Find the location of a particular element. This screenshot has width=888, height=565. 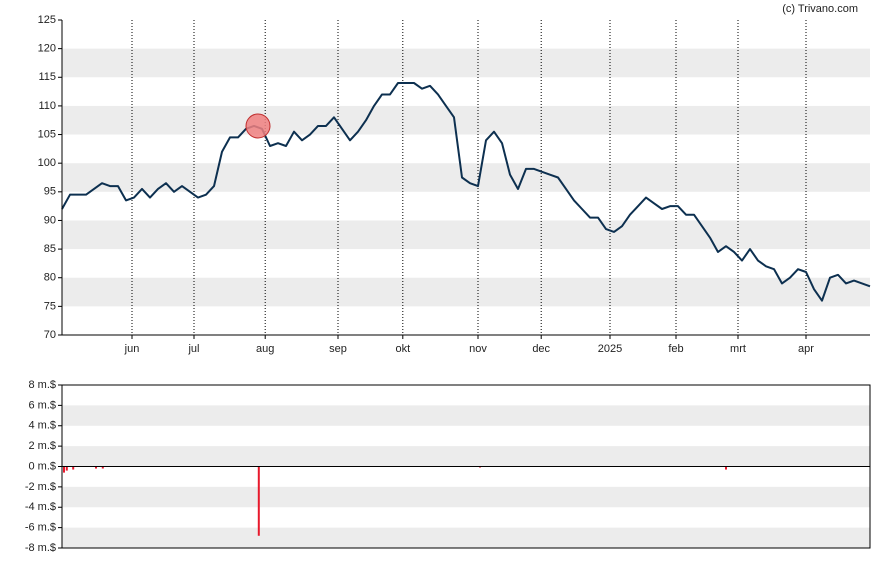

y-tick-label: 105 is located at coordinates (47, 134).